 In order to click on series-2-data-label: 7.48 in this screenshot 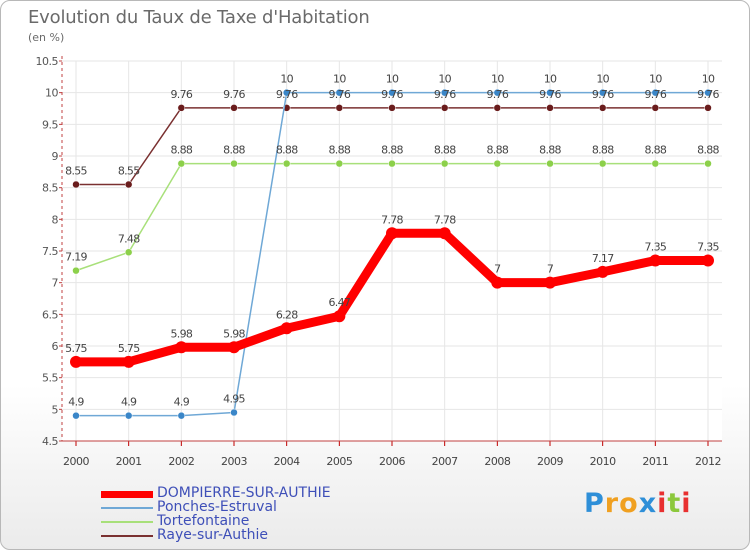, I will do `click(129, 238)`.